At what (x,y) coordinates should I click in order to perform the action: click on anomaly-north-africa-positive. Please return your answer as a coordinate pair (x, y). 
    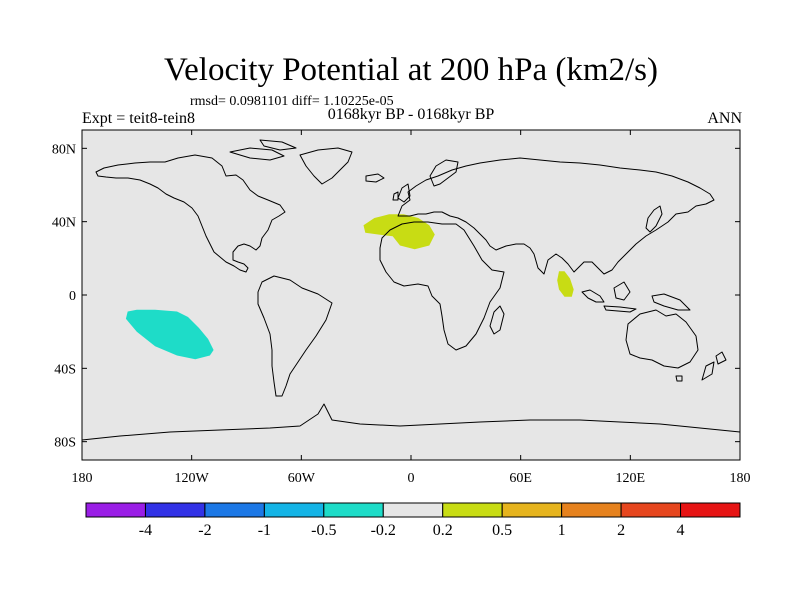
    Looking at the image, I should click on (399, 232).